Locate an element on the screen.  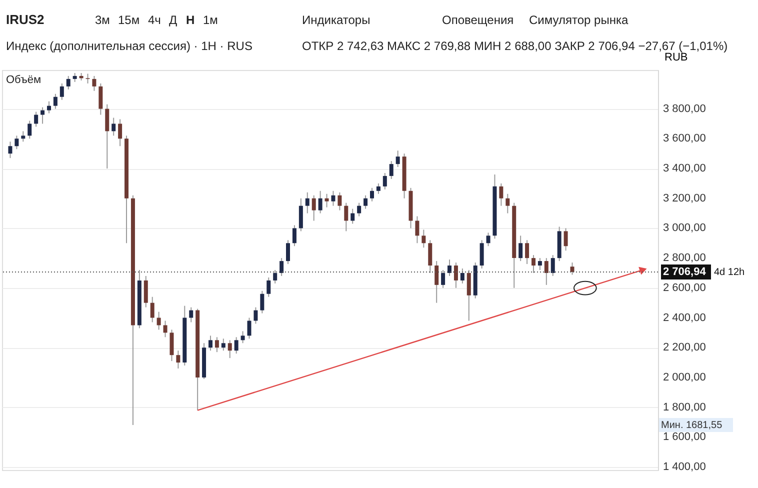
y-tick-label: 2 000,00 is located at coordinates (684, 377).